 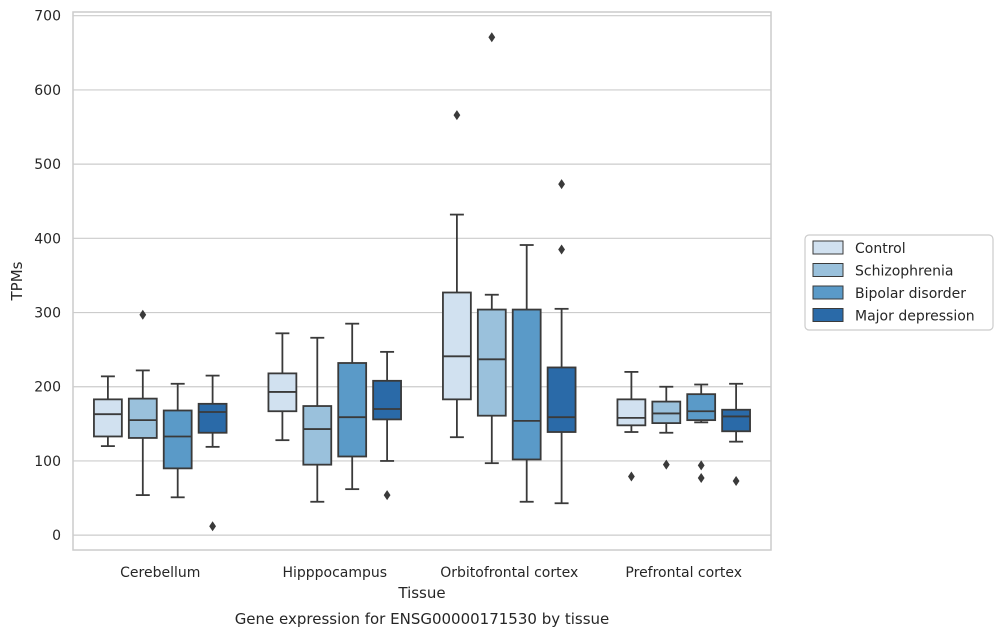 What do you see at coordinates (915, 317) in the screenshot?
I see `legend-label: Major depression` at bounding box center [915, 317].